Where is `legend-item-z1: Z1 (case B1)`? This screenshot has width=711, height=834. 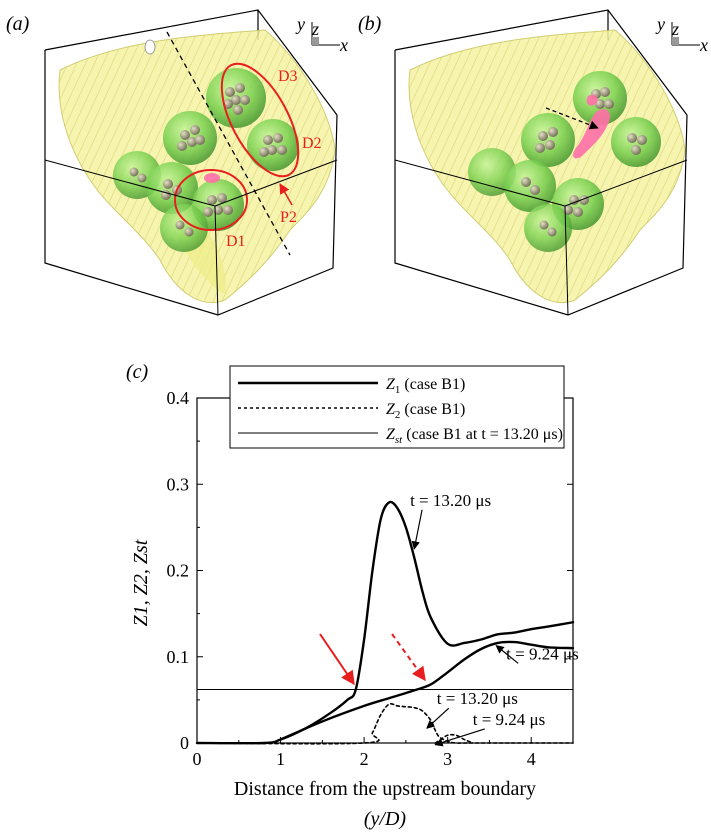
legend-item-z1: Z1 (case B1) is located at coordinates (425, 386).